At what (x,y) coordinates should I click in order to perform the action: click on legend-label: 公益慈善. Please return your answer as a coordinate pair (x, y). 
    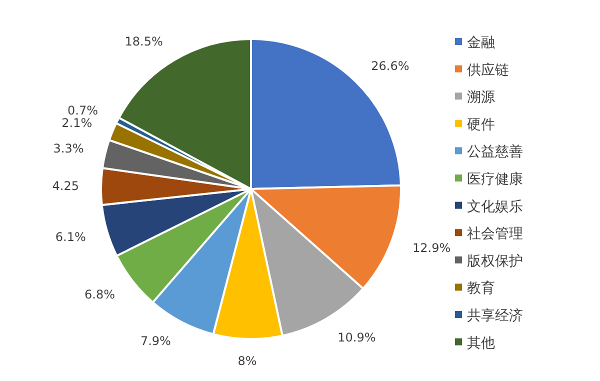
    Looking at the image, I should click on (495, 151).